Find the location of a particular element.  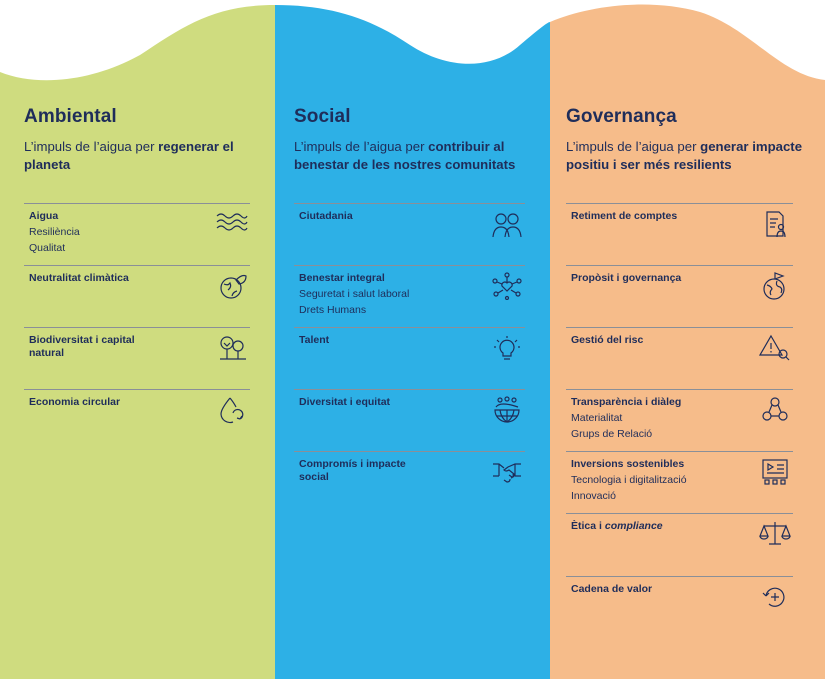

water-waves-icon is located at coordinates (232, 224).